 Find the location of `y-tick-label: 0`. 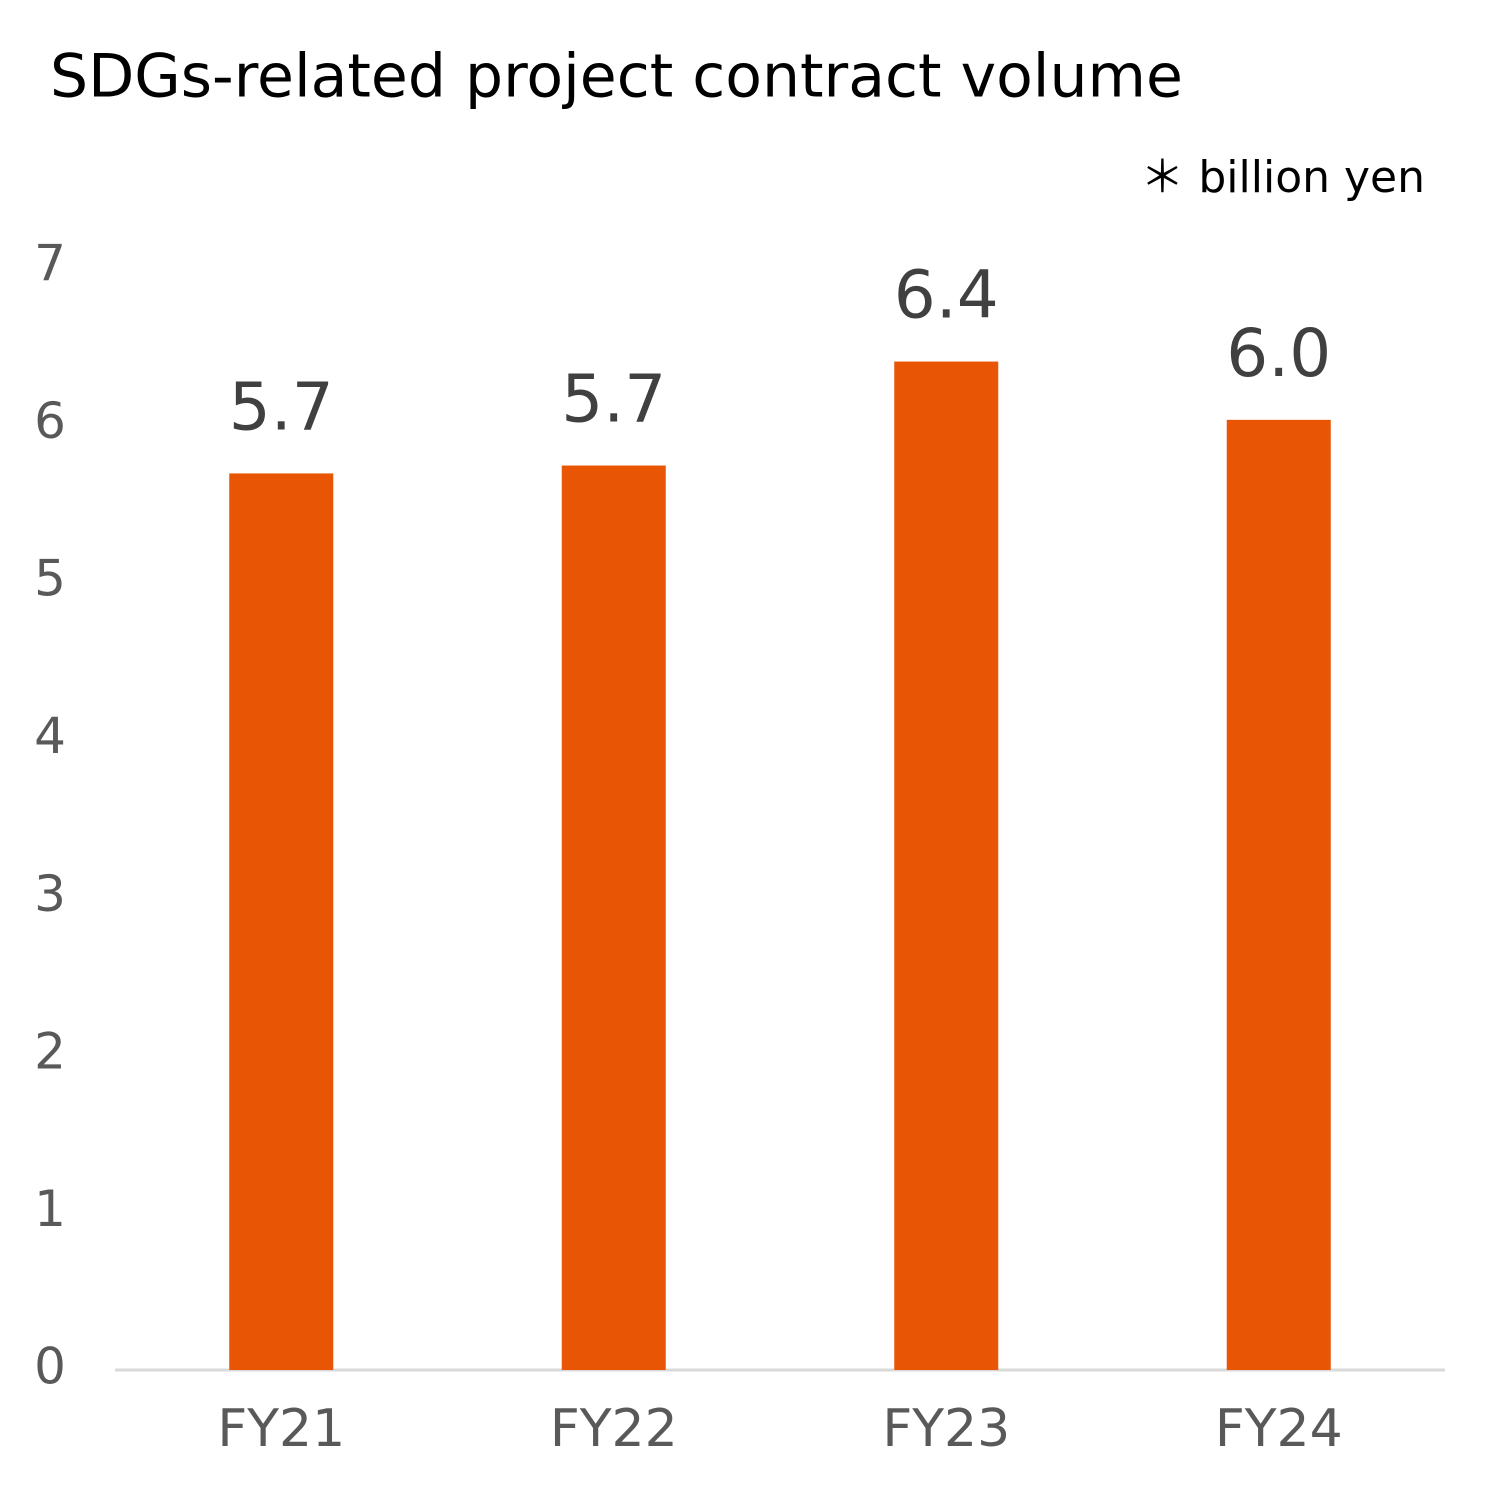

y-tick-label: 0 is located at coordinates (50, 1367).